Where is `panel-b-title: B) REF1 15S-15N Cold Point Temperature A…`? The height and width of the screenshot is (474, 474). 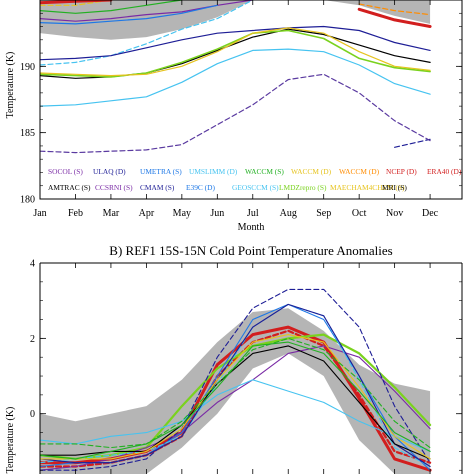 panel-b-title: B) REF1 15S-15N Cold Point Temperature A… is located at coordinates (250, 250).